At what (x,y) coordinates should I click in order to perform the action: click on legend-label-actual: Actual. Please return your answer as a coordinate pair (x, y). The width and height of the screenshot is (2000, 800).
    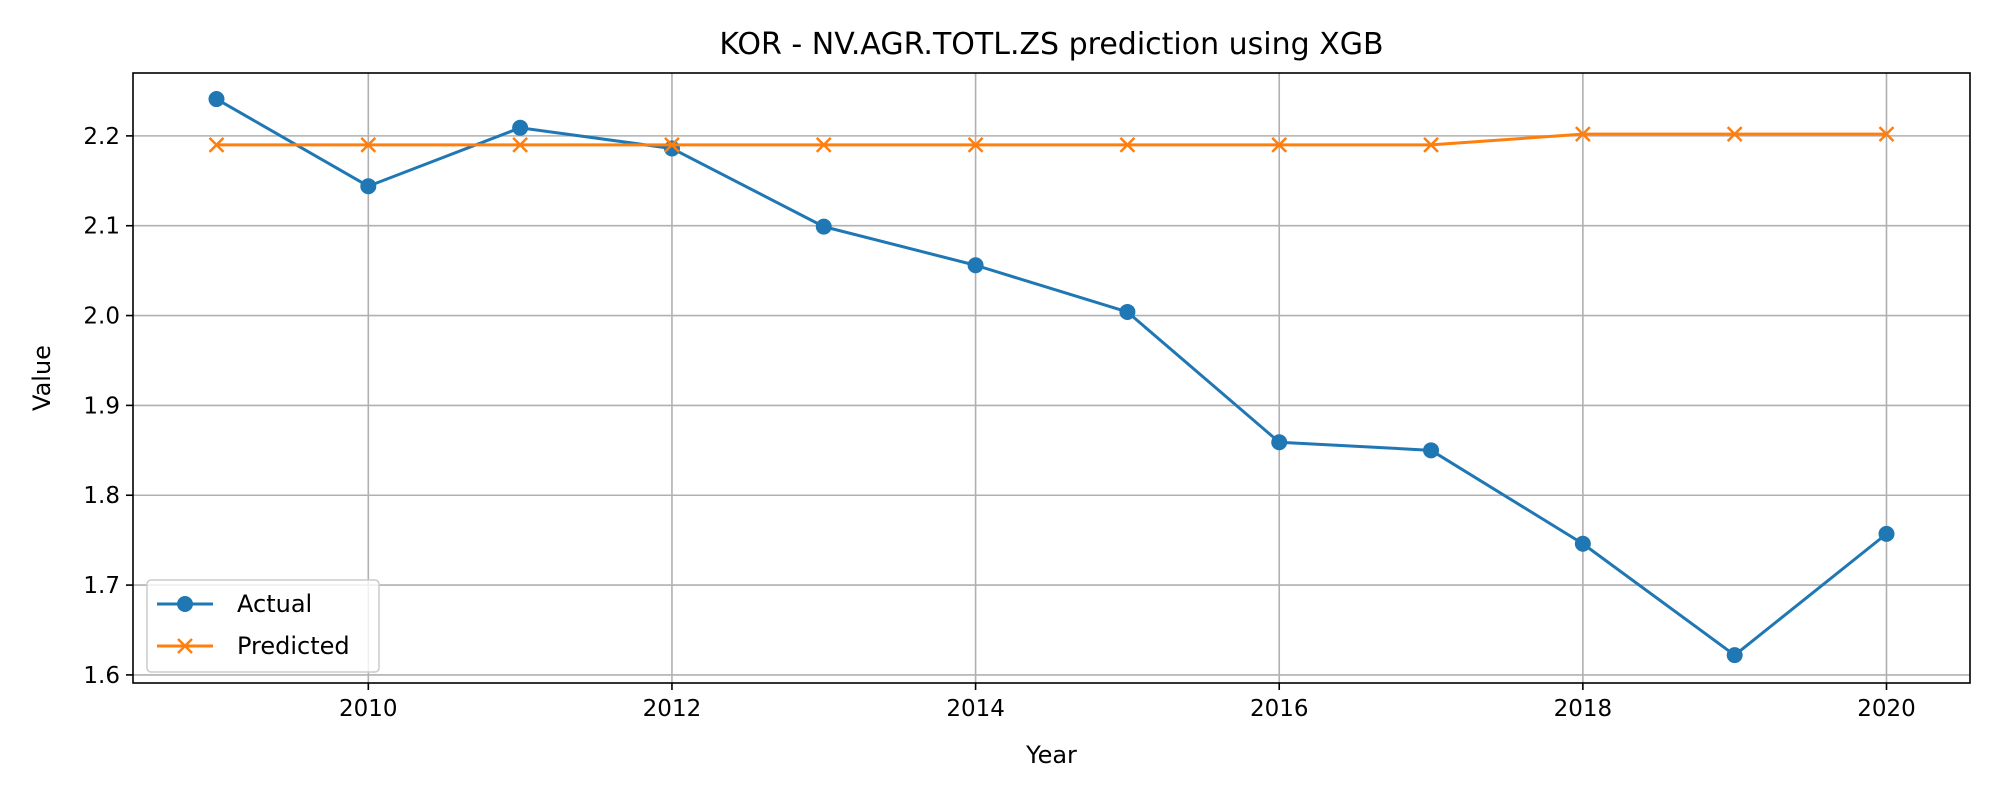
    Looking at the image, I should click on (274, 604).